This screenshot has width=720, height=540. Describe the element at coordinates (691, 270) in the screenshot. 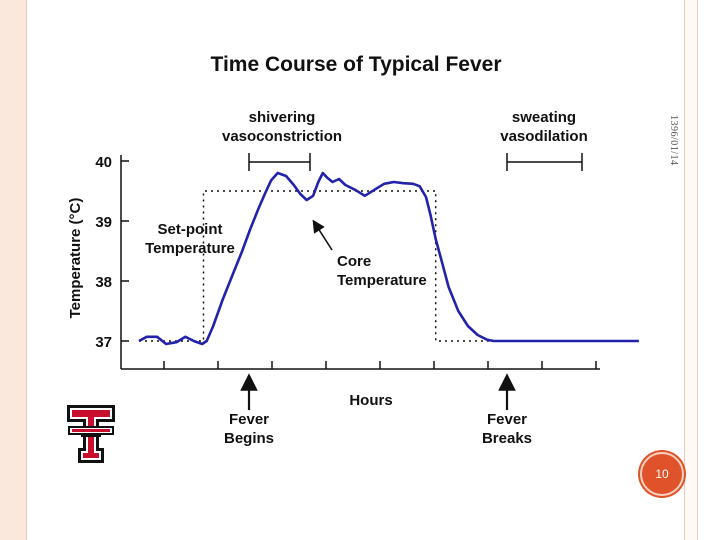

I see `slide-frame-right` at that location.